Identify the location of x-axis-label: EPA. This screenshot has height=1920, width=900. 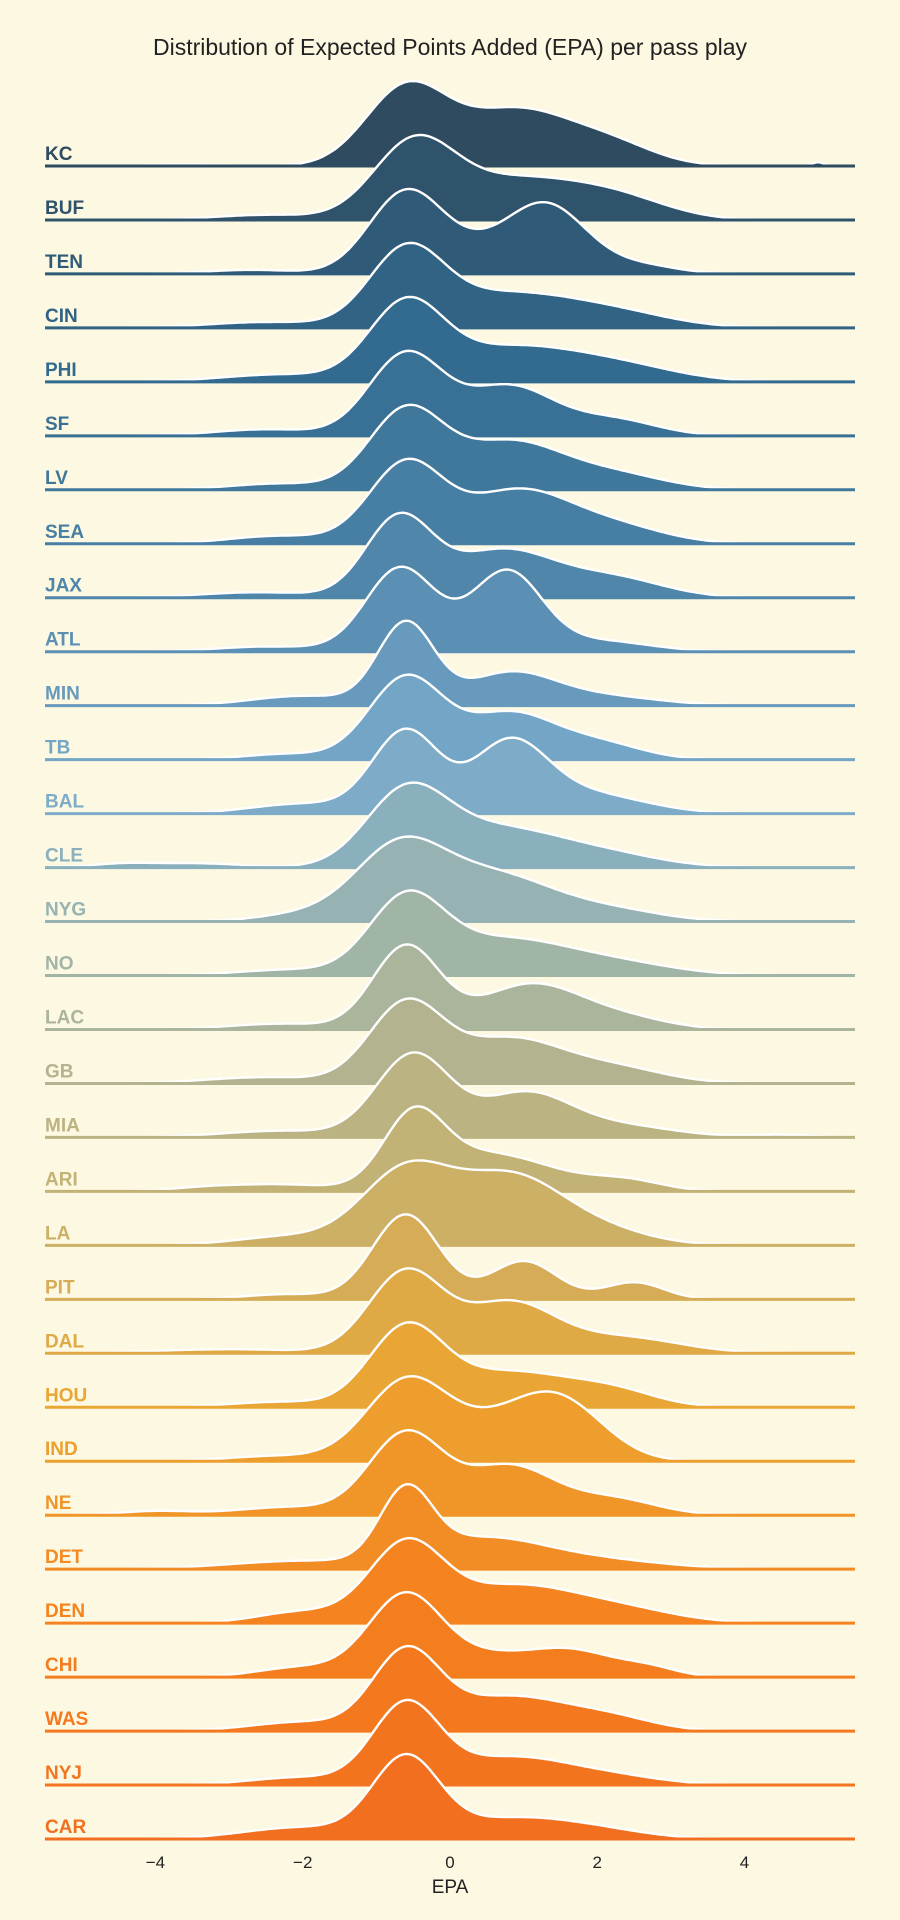
(450, 1887).